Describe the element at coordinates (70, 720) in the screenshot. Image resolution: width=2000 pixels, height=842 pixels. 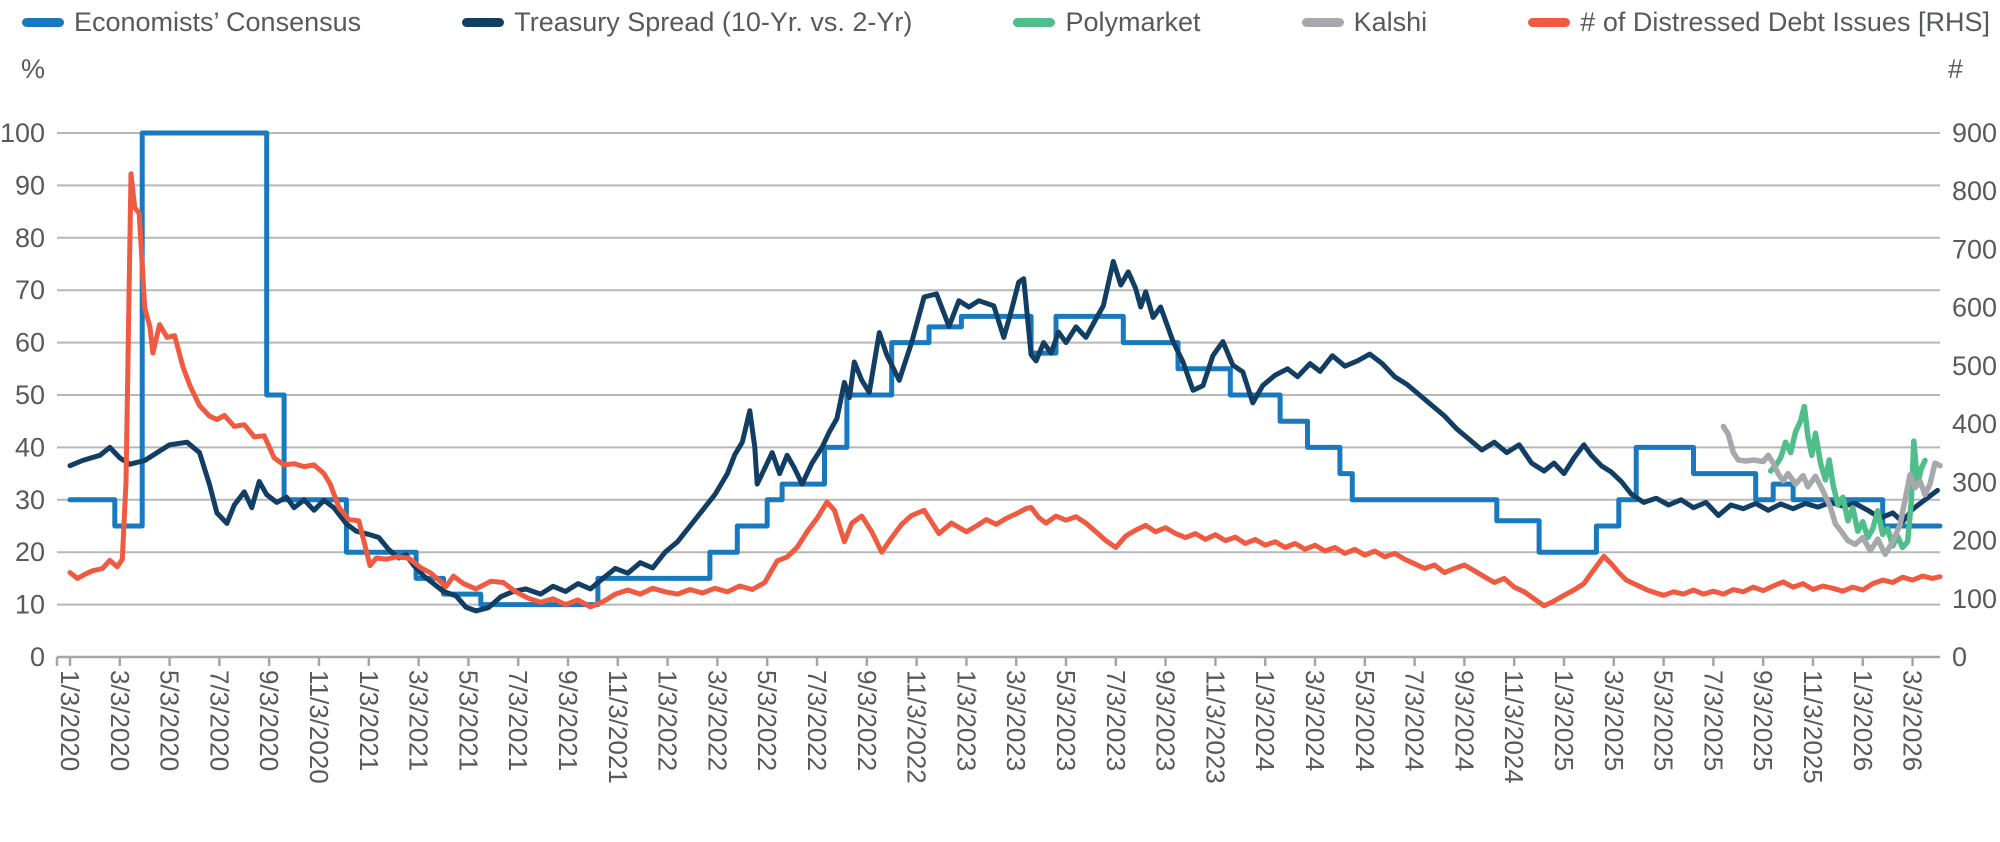
I see `x-axis-label: 1/3/2020` at that location.